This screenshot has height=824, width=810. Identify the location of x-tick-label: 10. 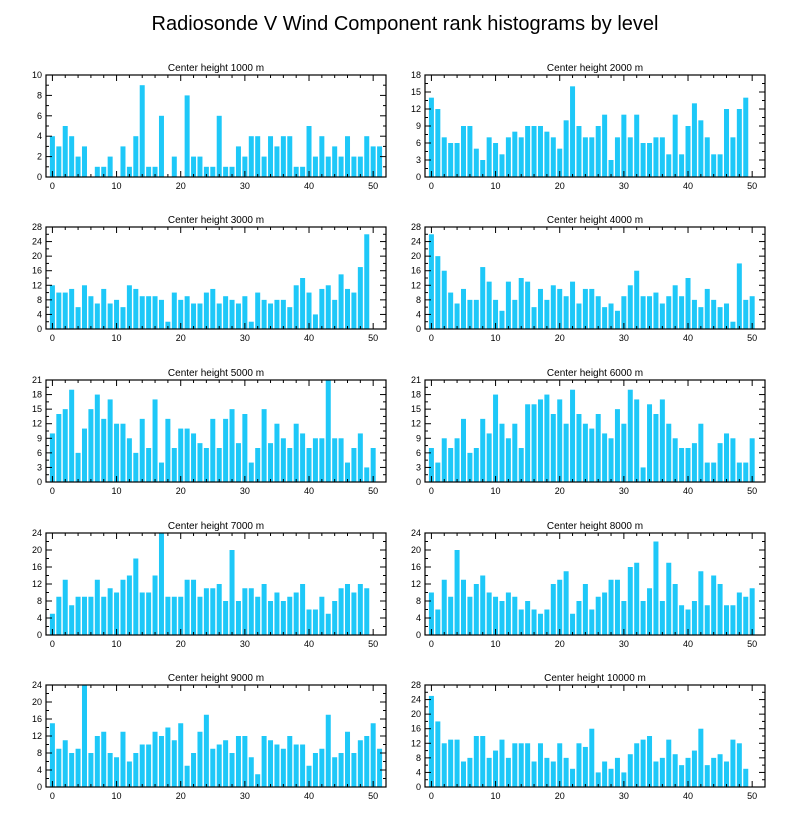
(117, 186).